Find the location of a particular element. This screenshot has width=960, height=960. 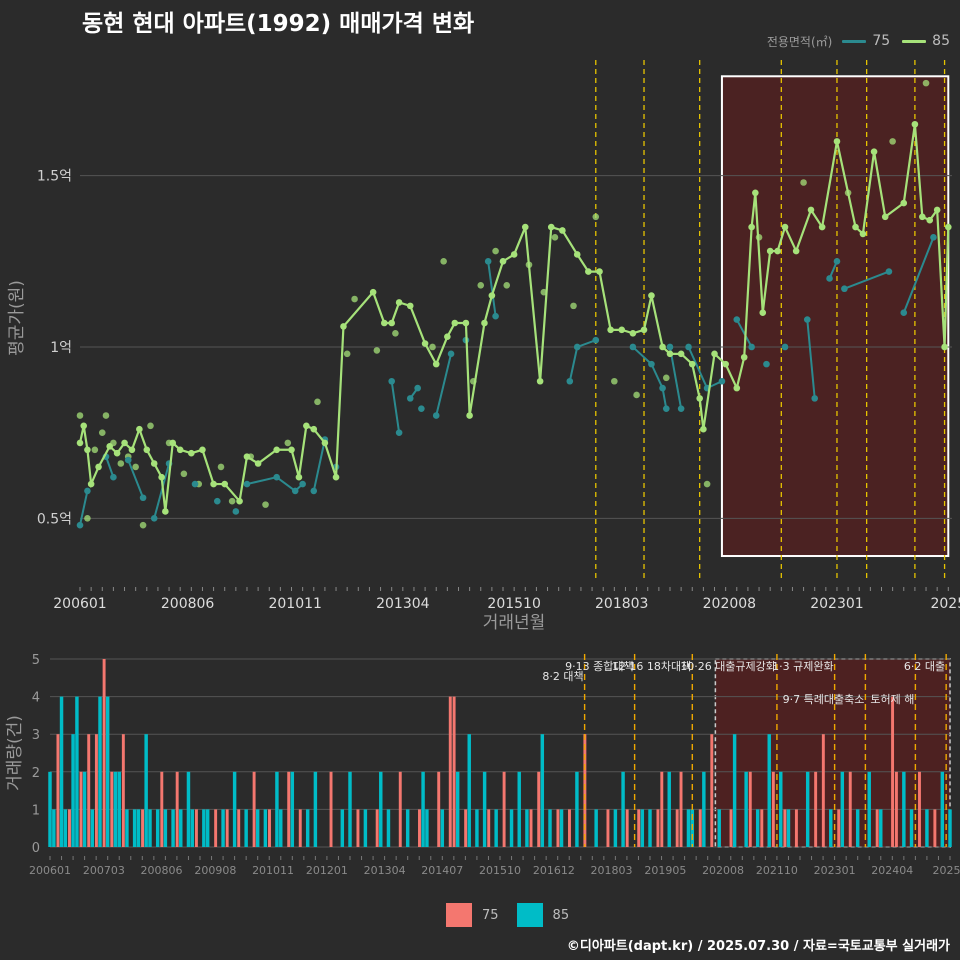

x-tick-label: 201803 is located at coordinates (621, 604).